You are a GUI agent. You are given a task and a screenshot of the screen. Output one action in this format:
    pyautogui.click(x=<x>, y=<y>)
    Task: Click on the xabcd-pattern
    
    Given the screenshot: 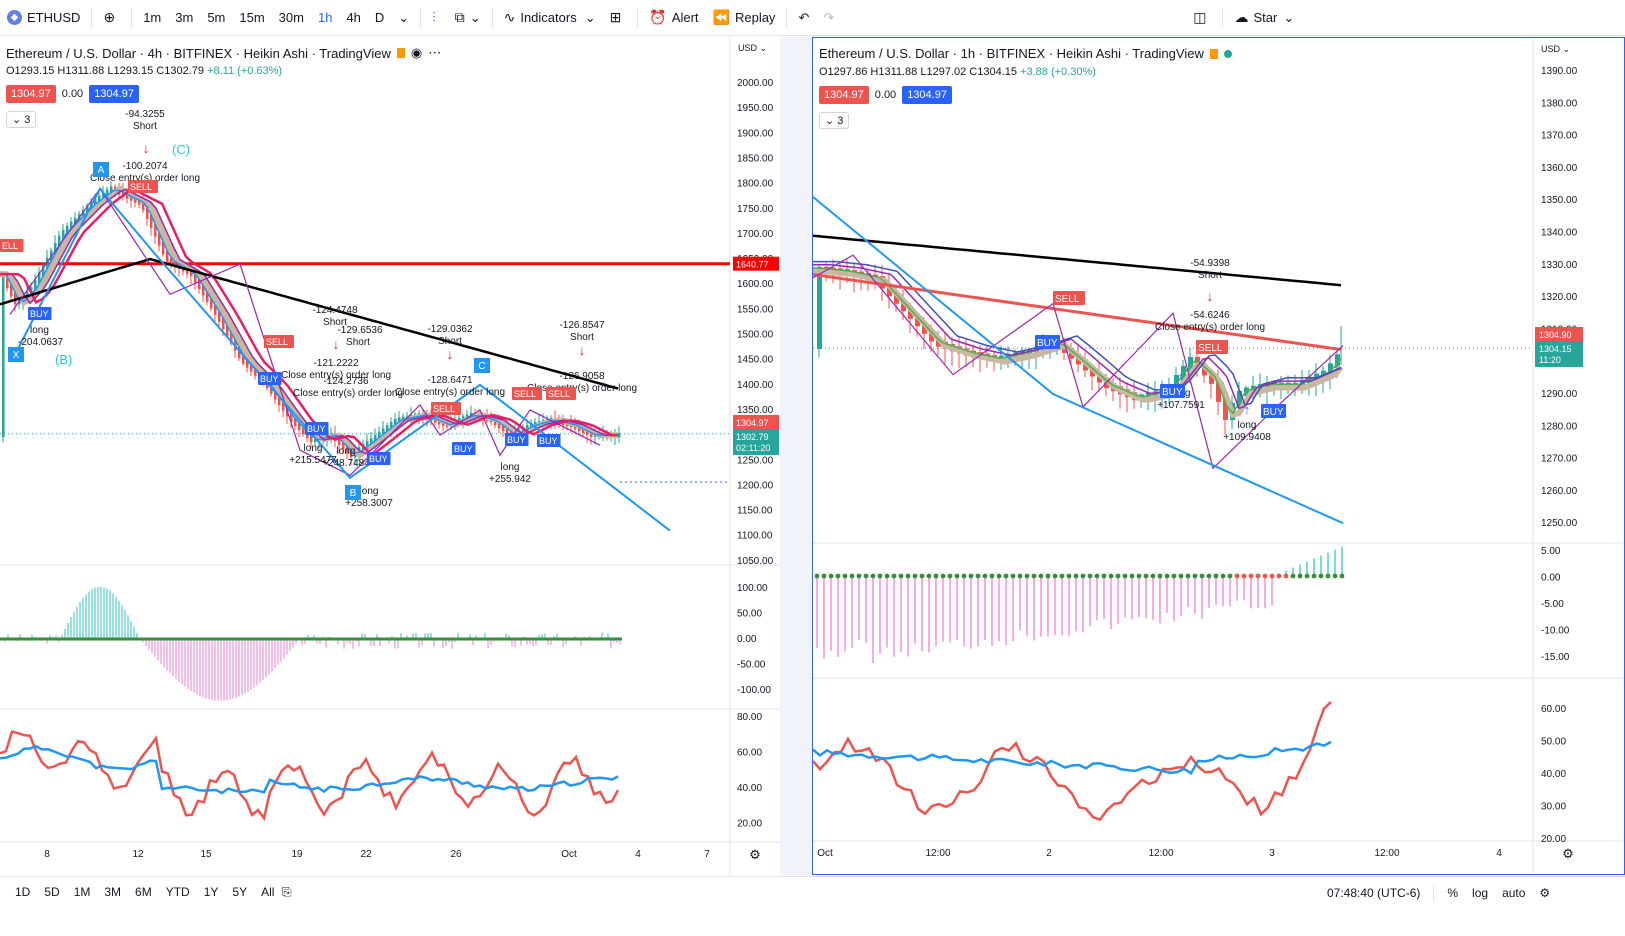 What is the action you would take?
    pyautogui.click(x=342, y=359)
    